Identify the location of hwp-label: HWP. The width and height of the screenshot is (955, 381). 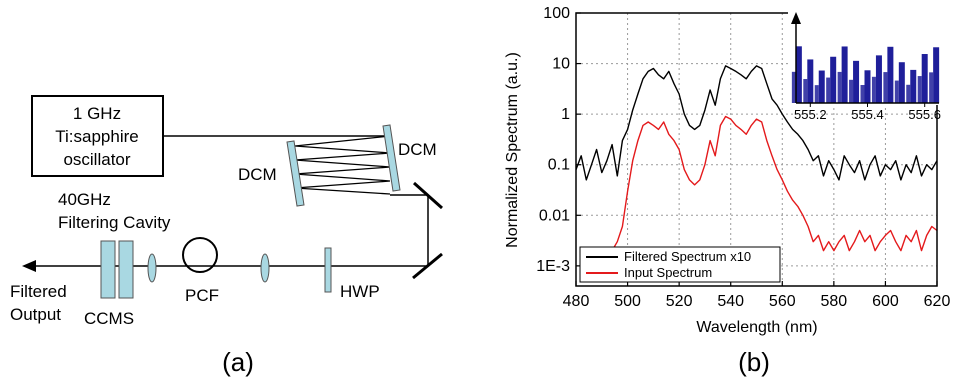
(360, 291).